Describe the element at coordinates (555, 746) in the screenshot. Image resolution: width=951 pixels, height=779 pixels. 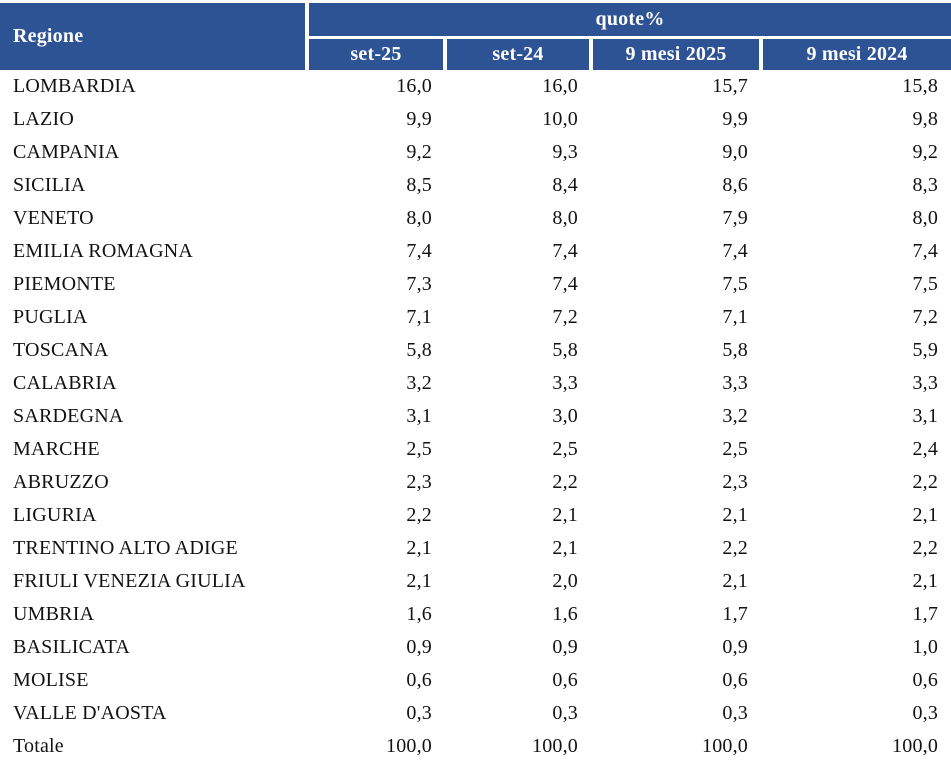
I see `value-cell-set-24: 100,0` at that location.